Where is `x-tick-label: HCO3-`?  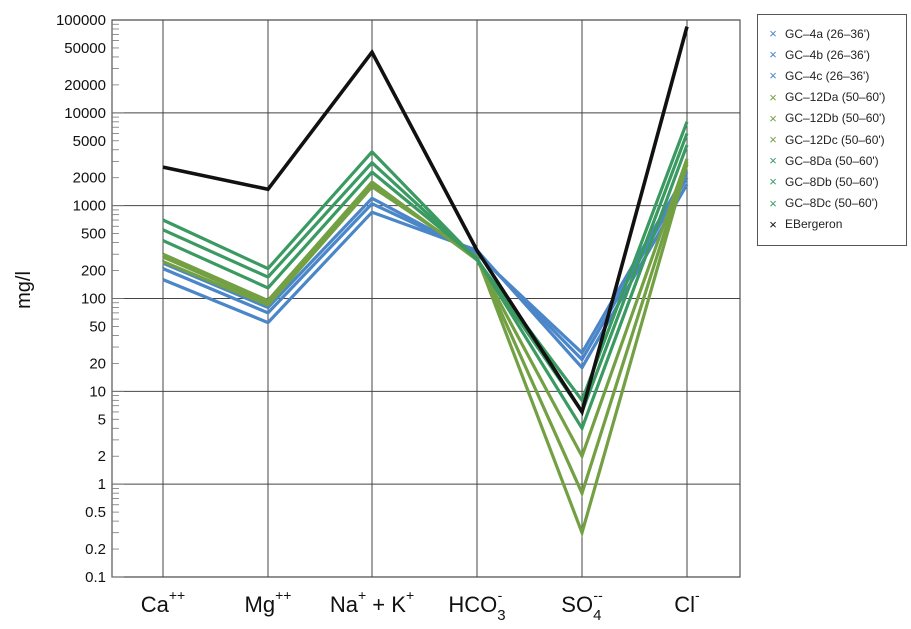 x-tick-label: HCO3- is located at coordinates (476, 605).